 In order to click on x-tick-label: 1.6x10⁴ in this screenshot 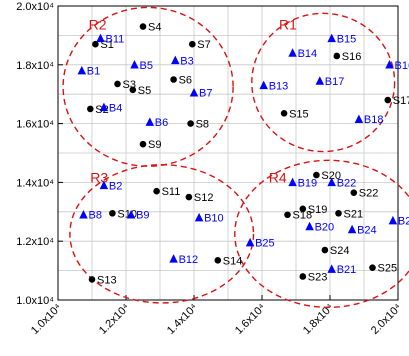, I will do `click(250, 318)`.